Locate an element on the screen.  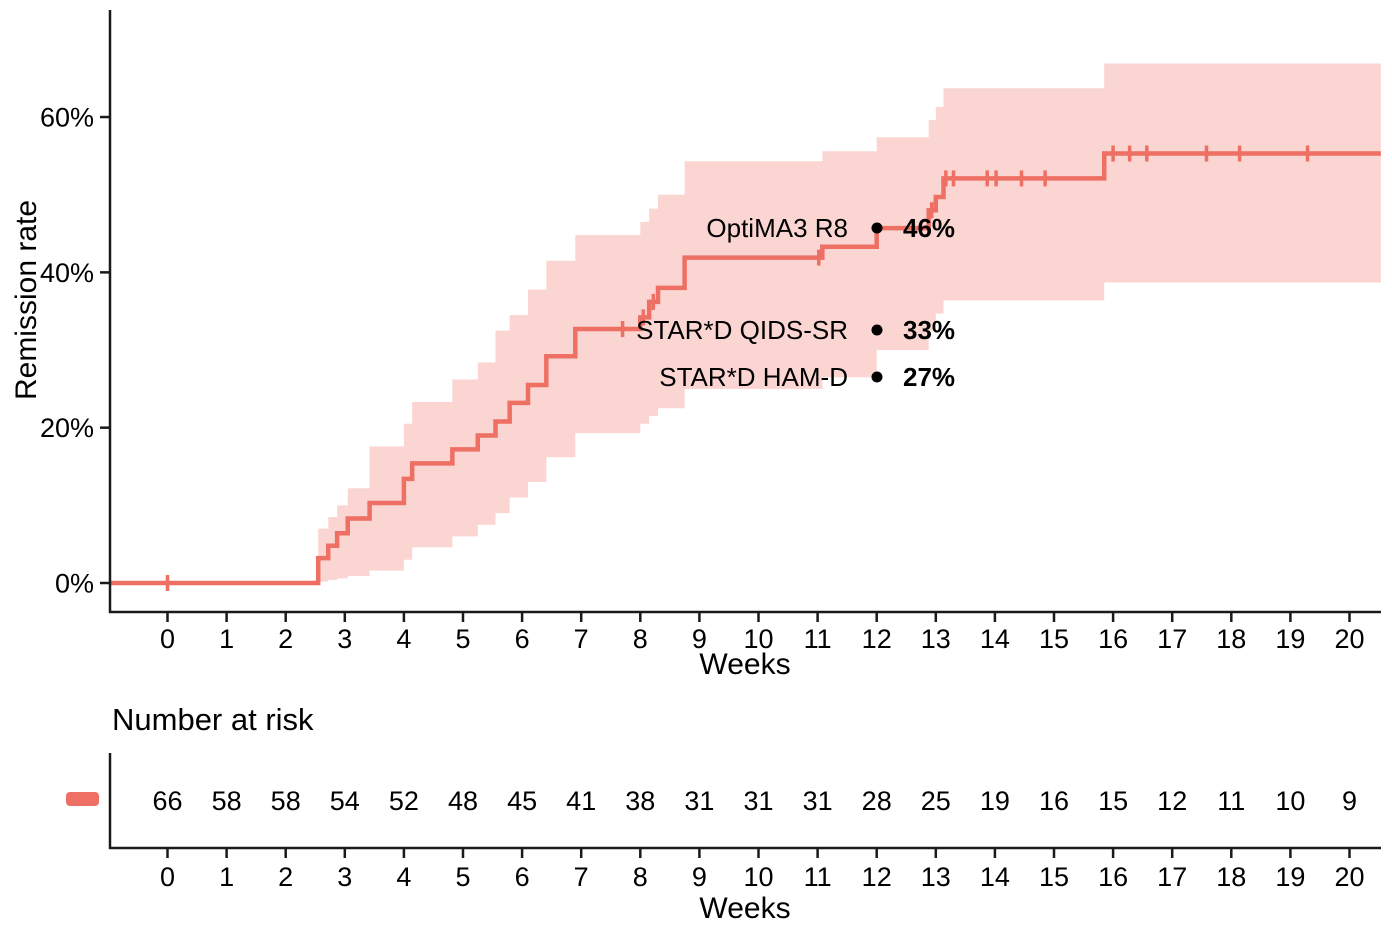
y-tick-label: 0% is located at coordinates (74, 584).